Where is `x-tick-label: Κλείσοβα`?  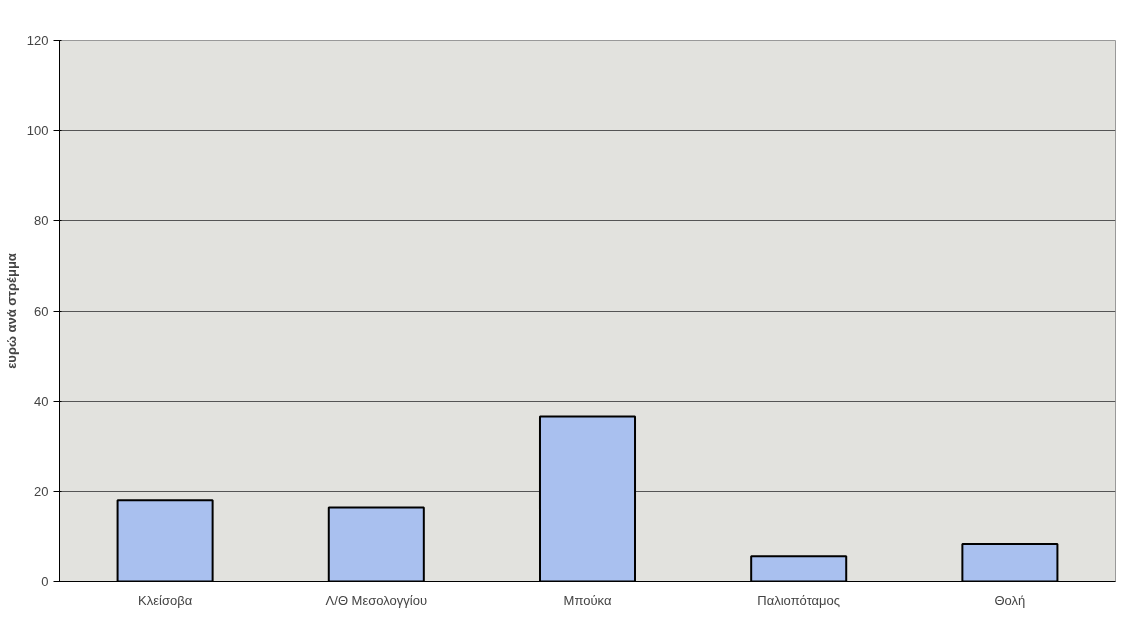 x-tick-label: Κλείσοβα is located at coordinates (165, 600).